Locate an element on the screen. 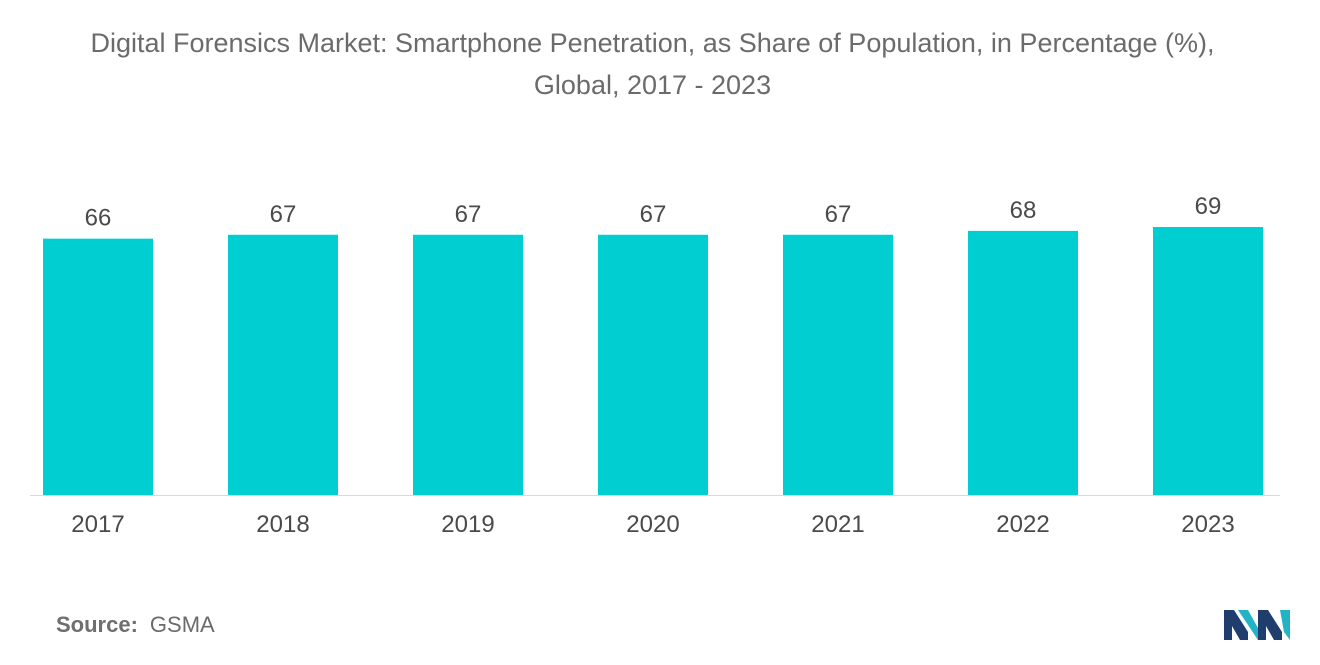  source-label: Source: is located at coordinates (97, 624).